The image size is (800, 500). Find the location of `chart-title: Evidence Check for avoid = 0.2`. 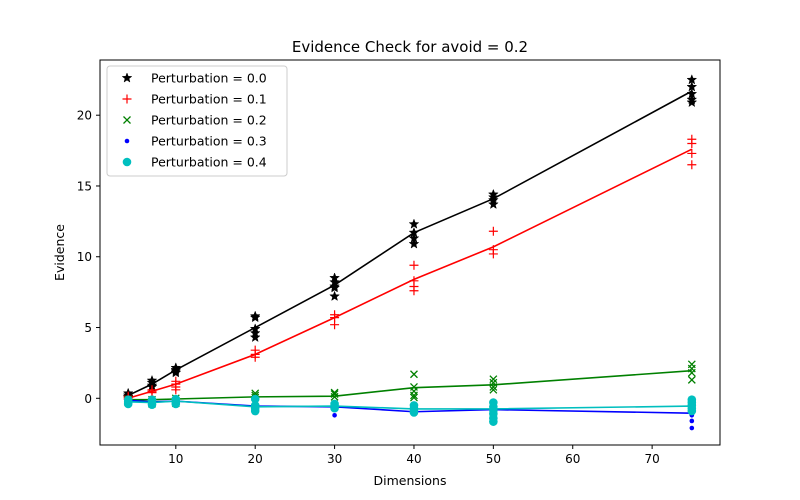

chart-title: Evidence Check for avoid = 0.2 is located at coordinates (410, 47).